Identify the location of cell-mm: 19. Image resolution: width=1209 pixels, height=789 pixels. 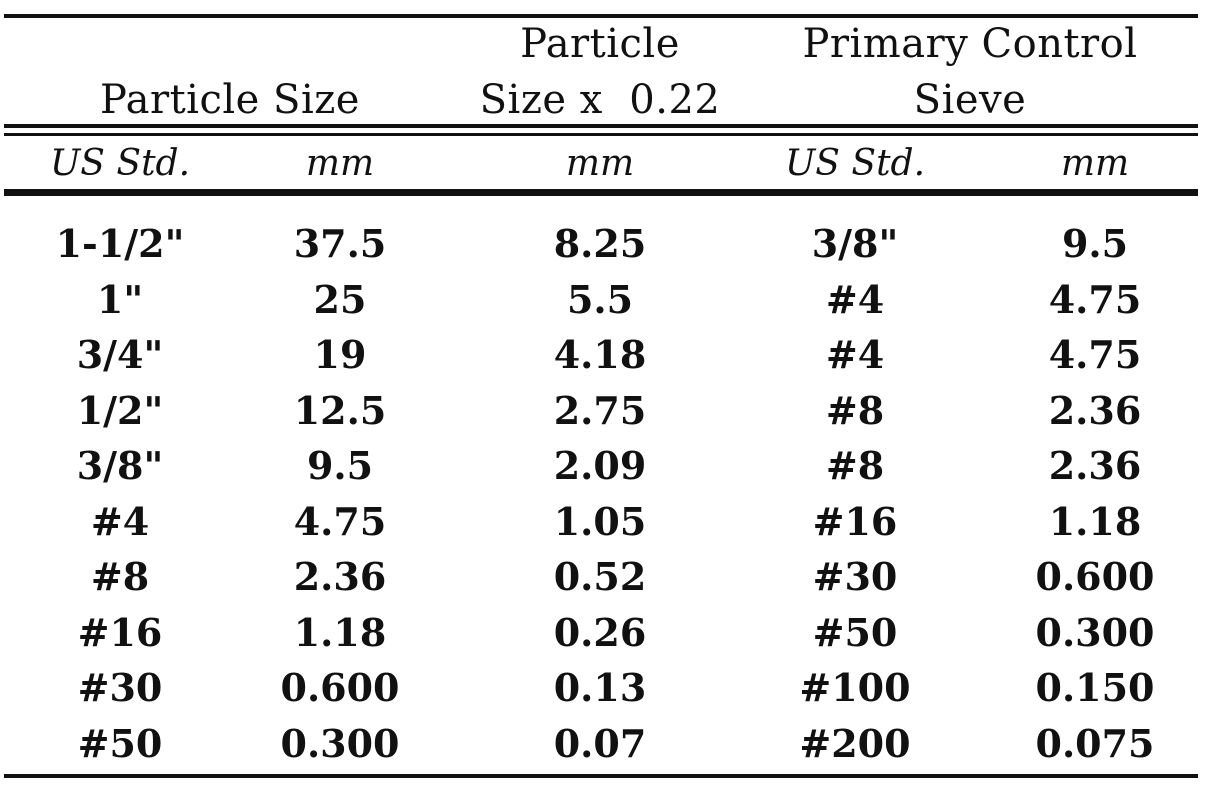
(340, 354).